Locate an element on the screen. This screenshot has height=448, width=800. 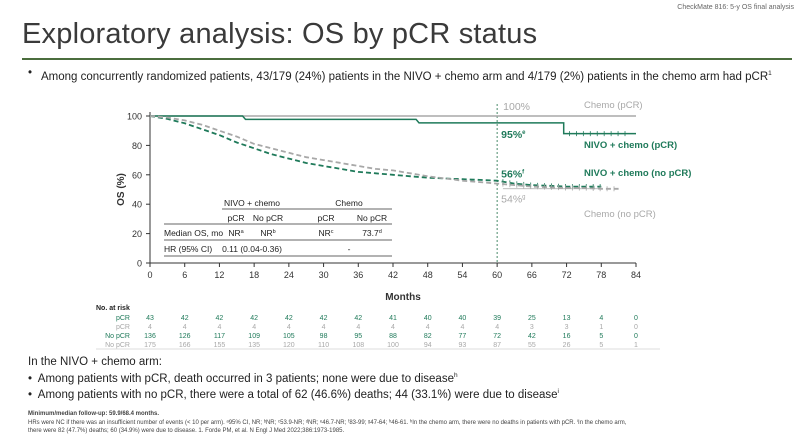
at-risk-value: 26 is located at coordinates (567, 345).